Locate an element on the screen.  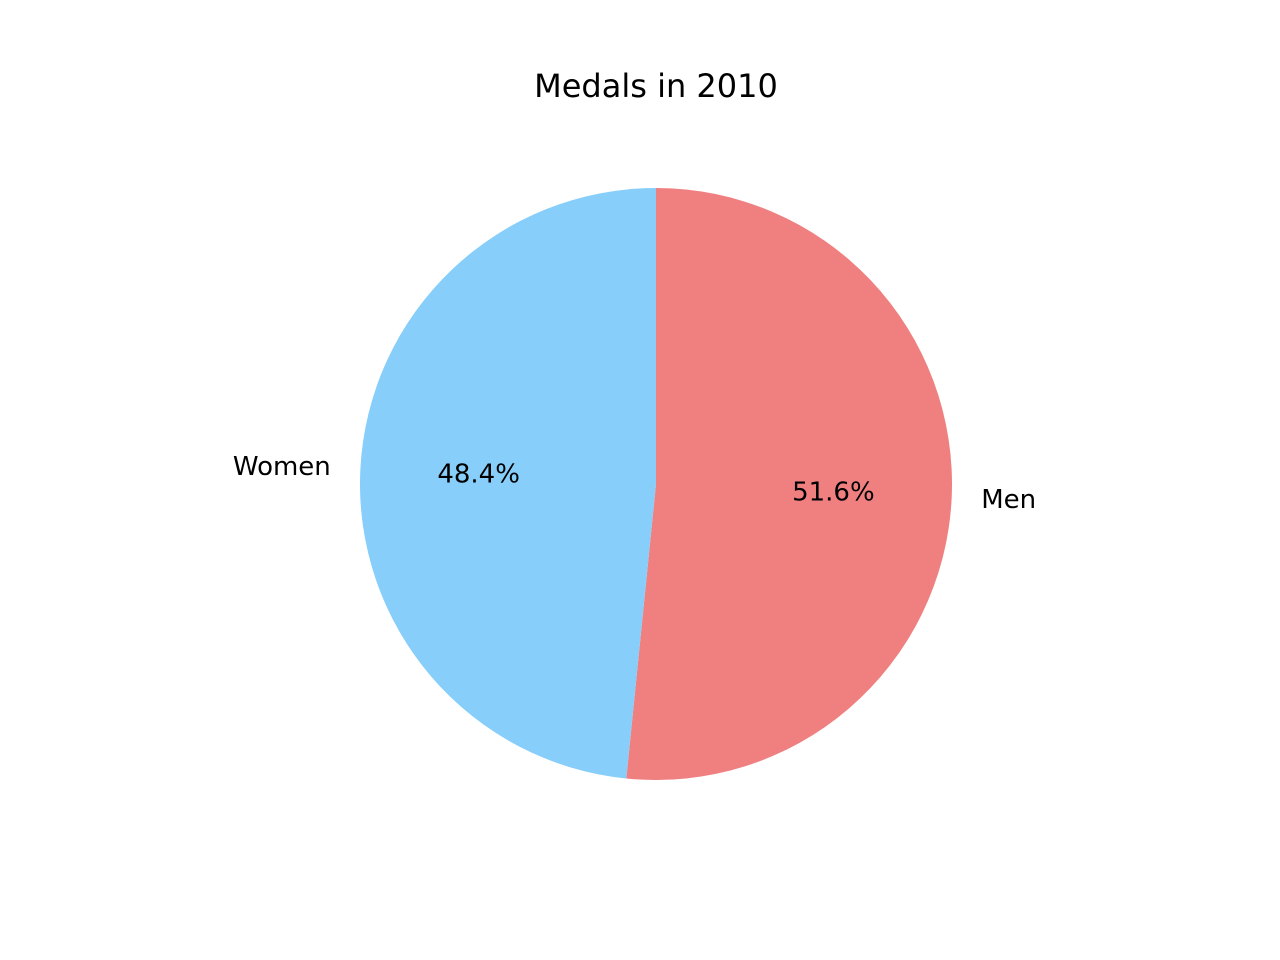
slice-label-men: Men is located at coordinates (1008, 500).